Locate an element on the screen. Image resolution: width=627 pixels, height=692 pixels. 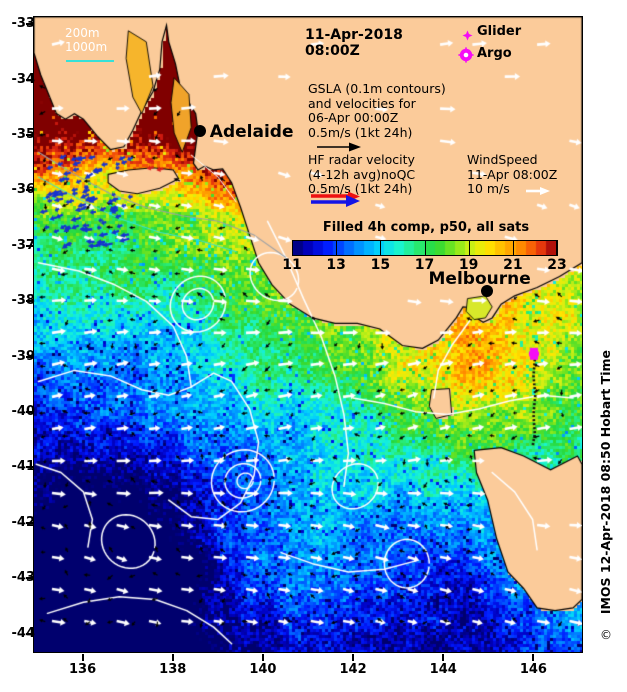
copyright-icon: © is located at coordinates (606, 635).